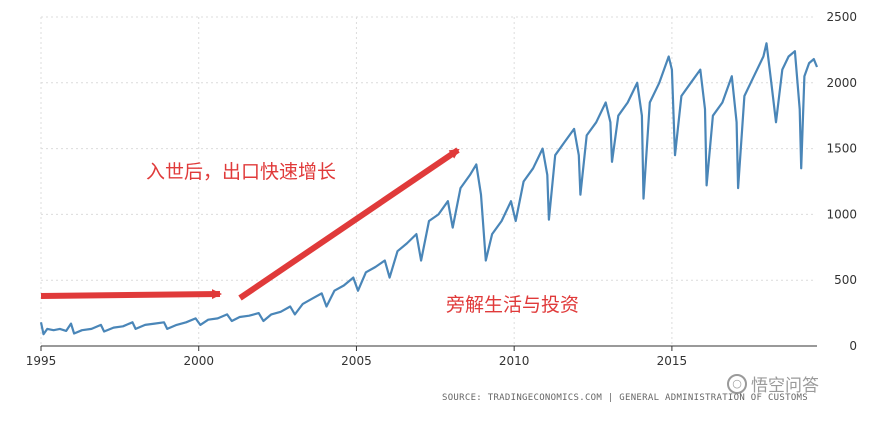 Image resolution: width=893 pixels, height=422 pixels. What do you see at coordinates (853, 346) in the screenshot?
I see `y-tick-label: 0` at bounding box center [853, 346].